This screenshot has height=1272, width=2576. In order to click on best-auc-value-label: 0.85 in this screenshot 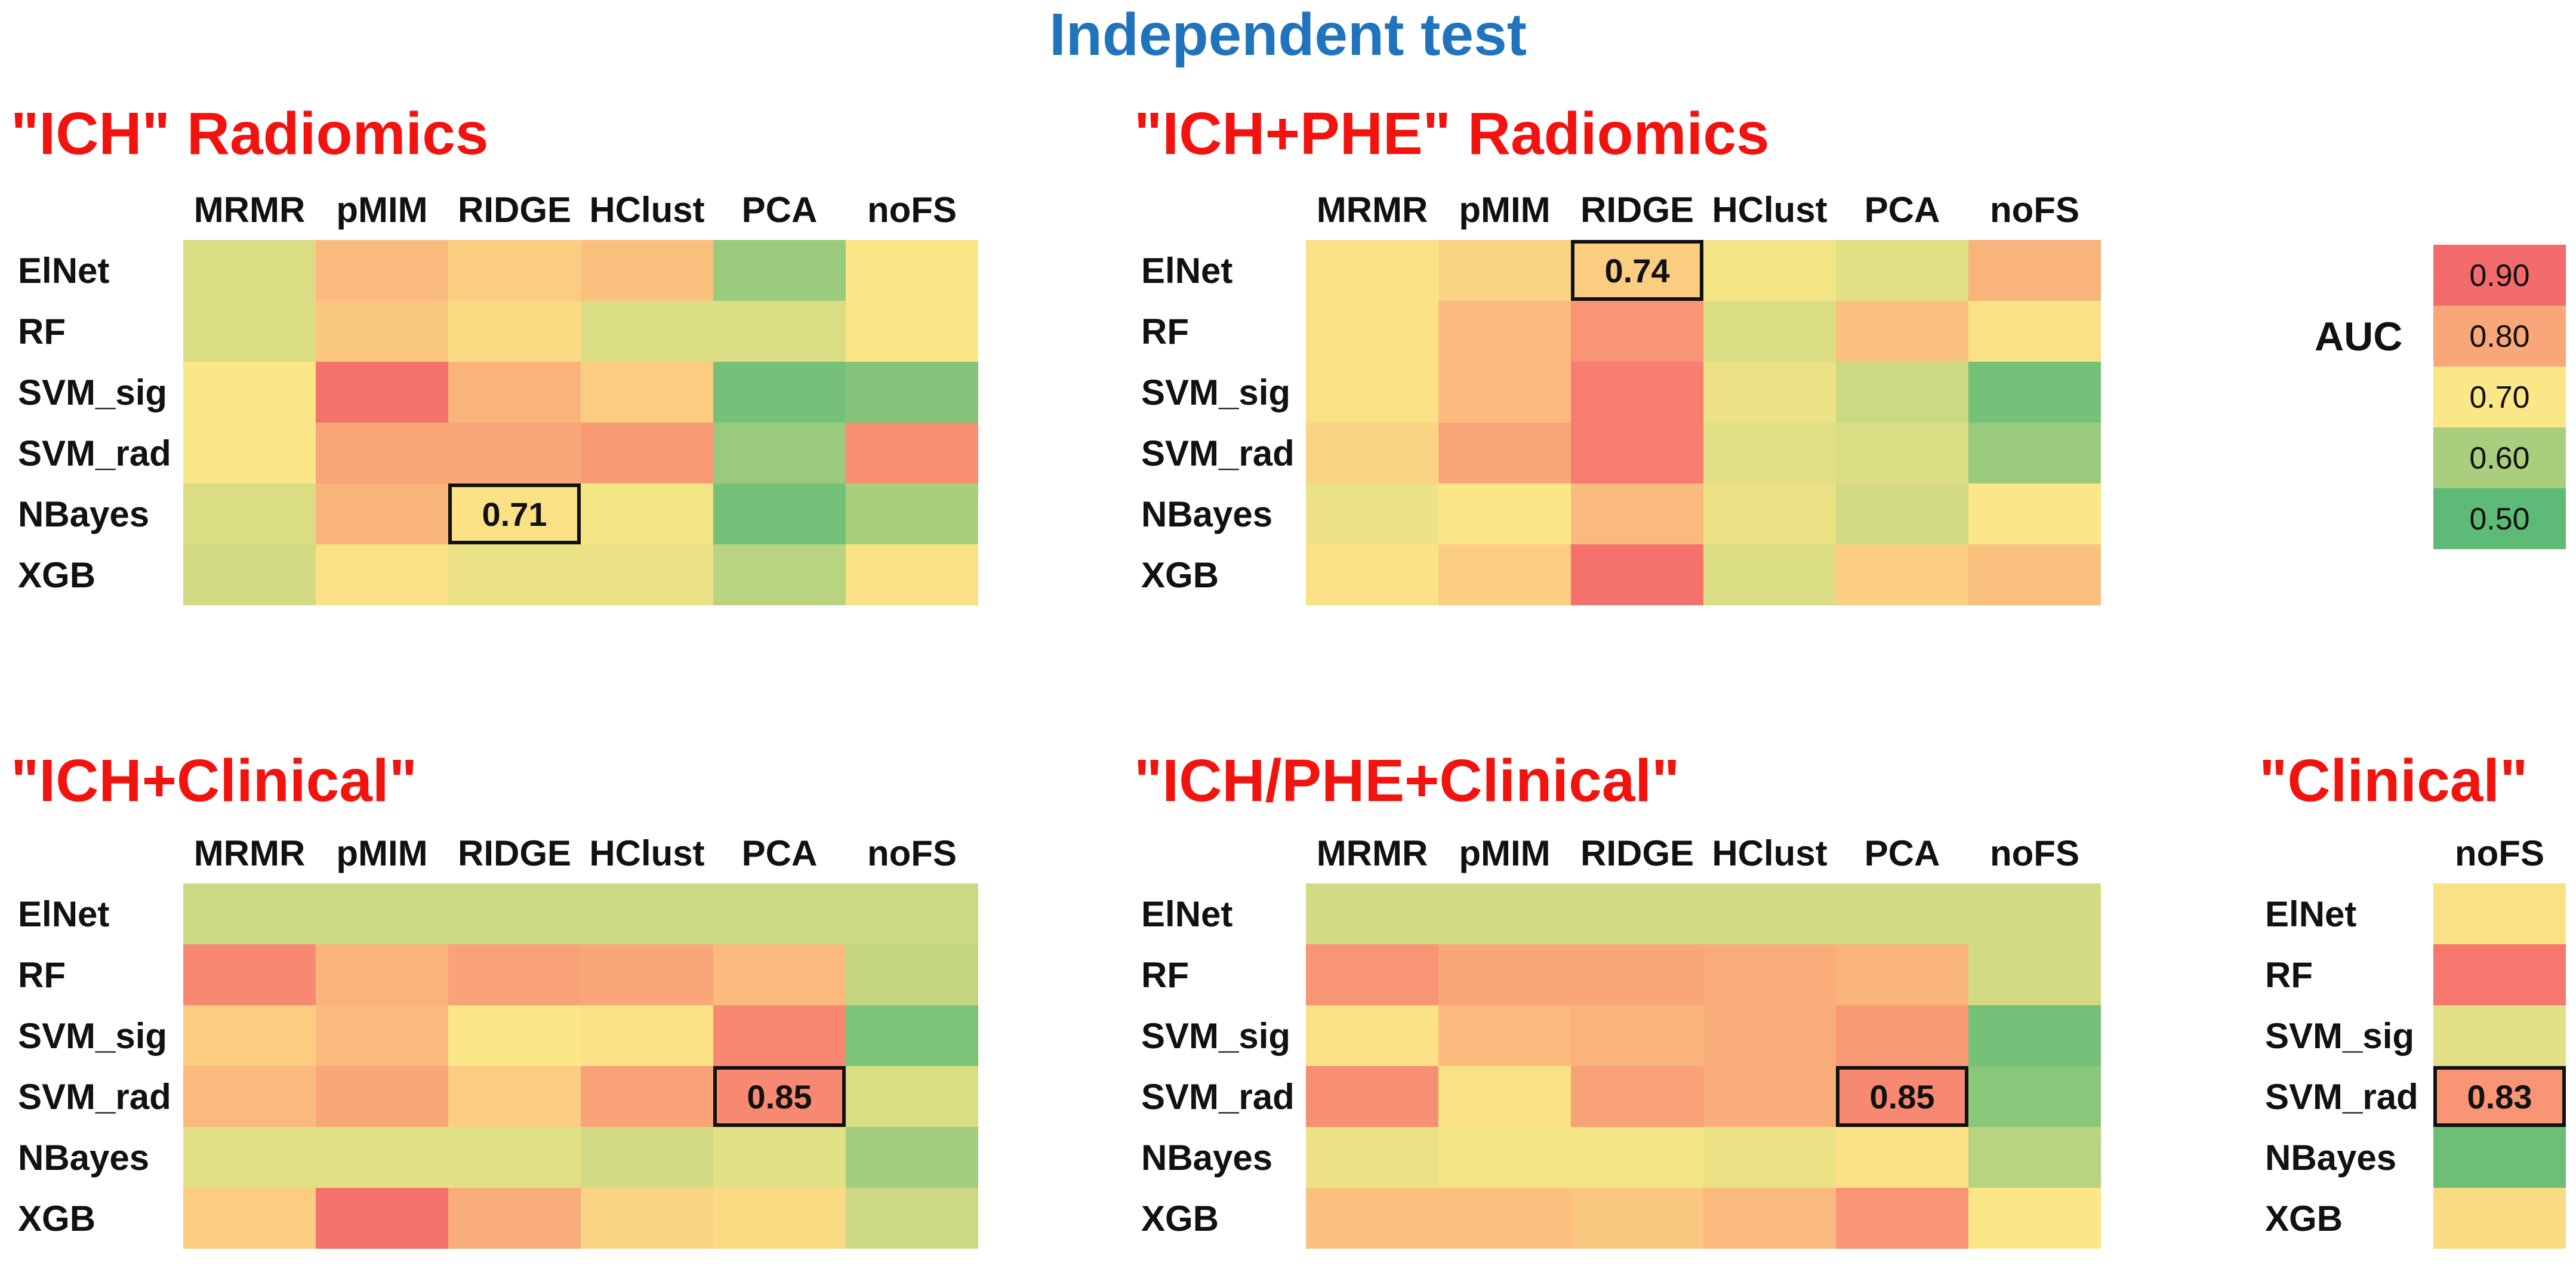, I will do `click(779, 1097)`.